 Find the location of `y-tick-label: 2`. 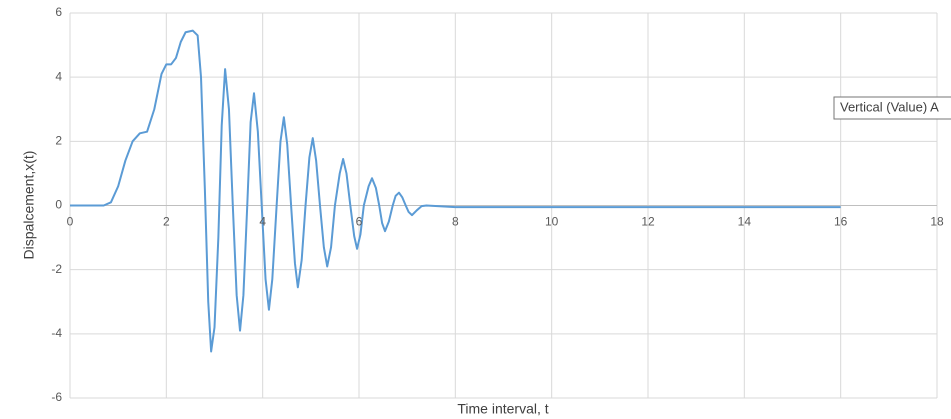

y-tick-label: 2 is located at coordinates (58, 141).